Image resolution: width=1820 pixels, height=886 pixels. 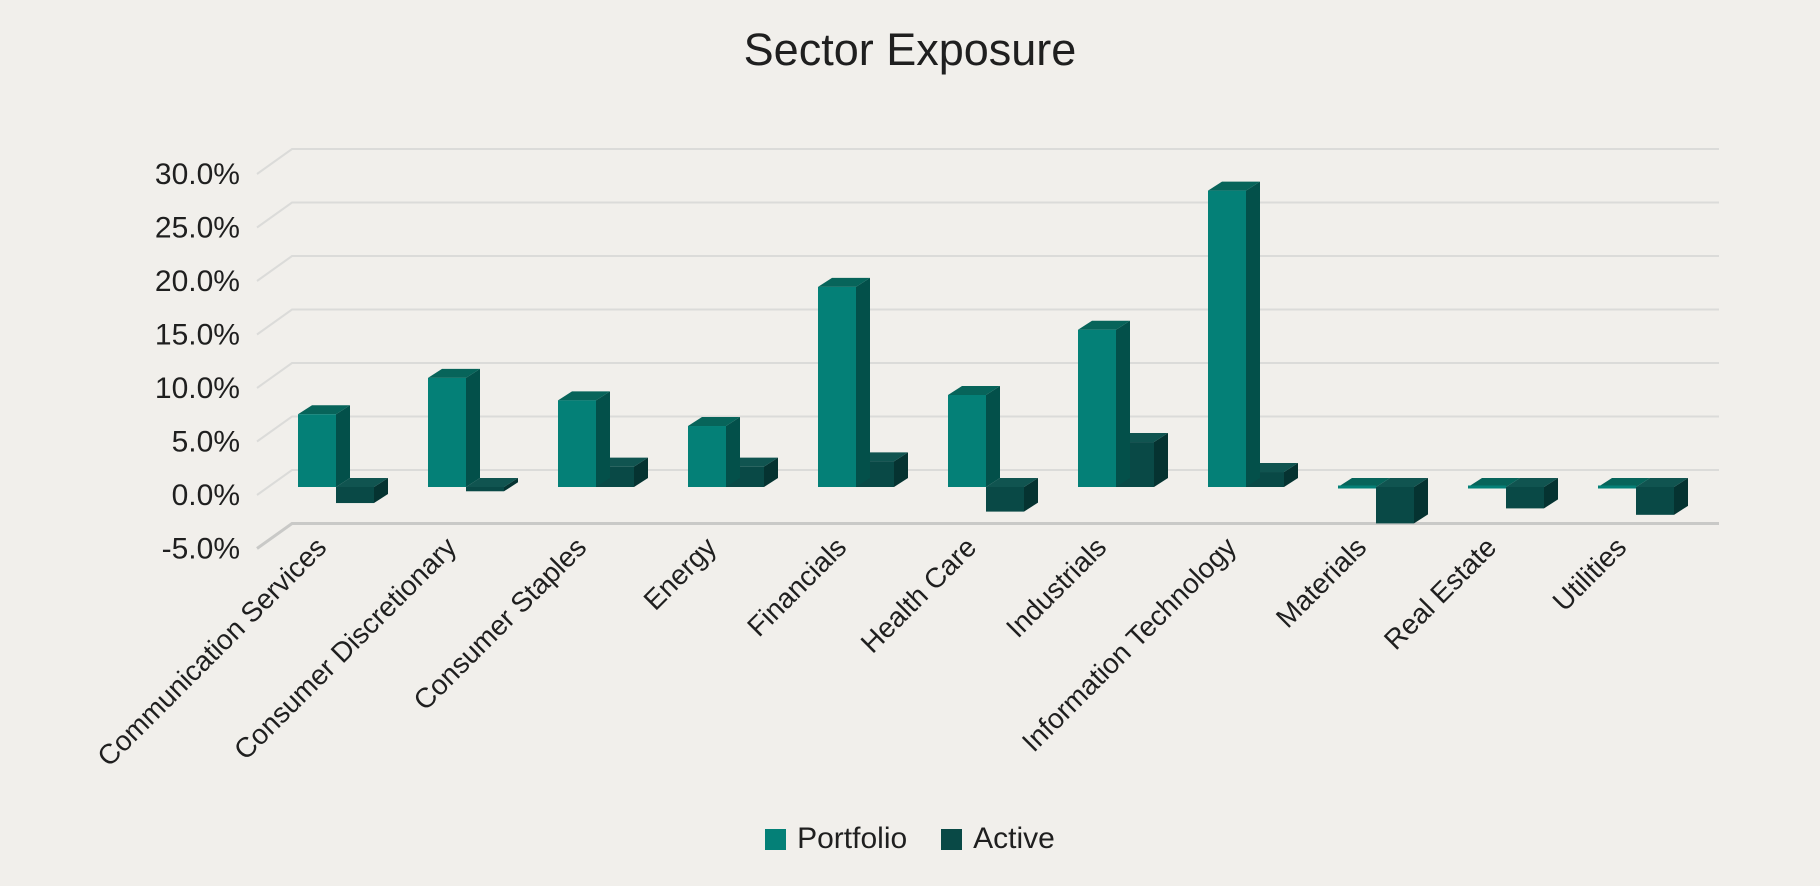 I want to click on bar-active-health-care, so click(x=1012, y=495).